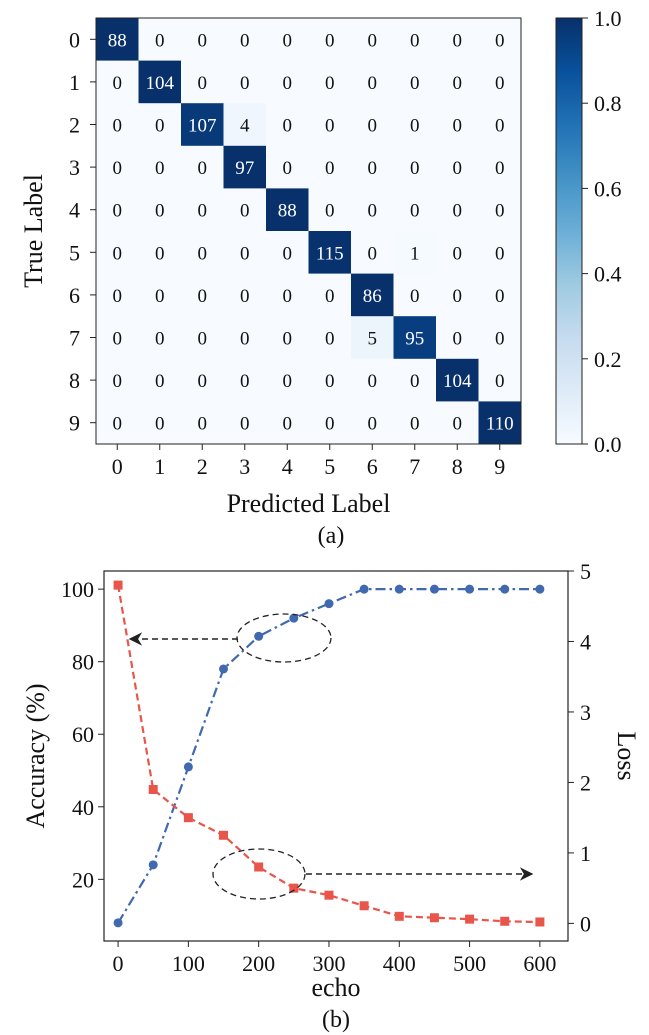 This screenshot has width=649, height=1035. What do you see at coordinates (608, 103) in the screenshot?
I see `colorbar-tick-label: 0.8` at bounding box center [608, 103].